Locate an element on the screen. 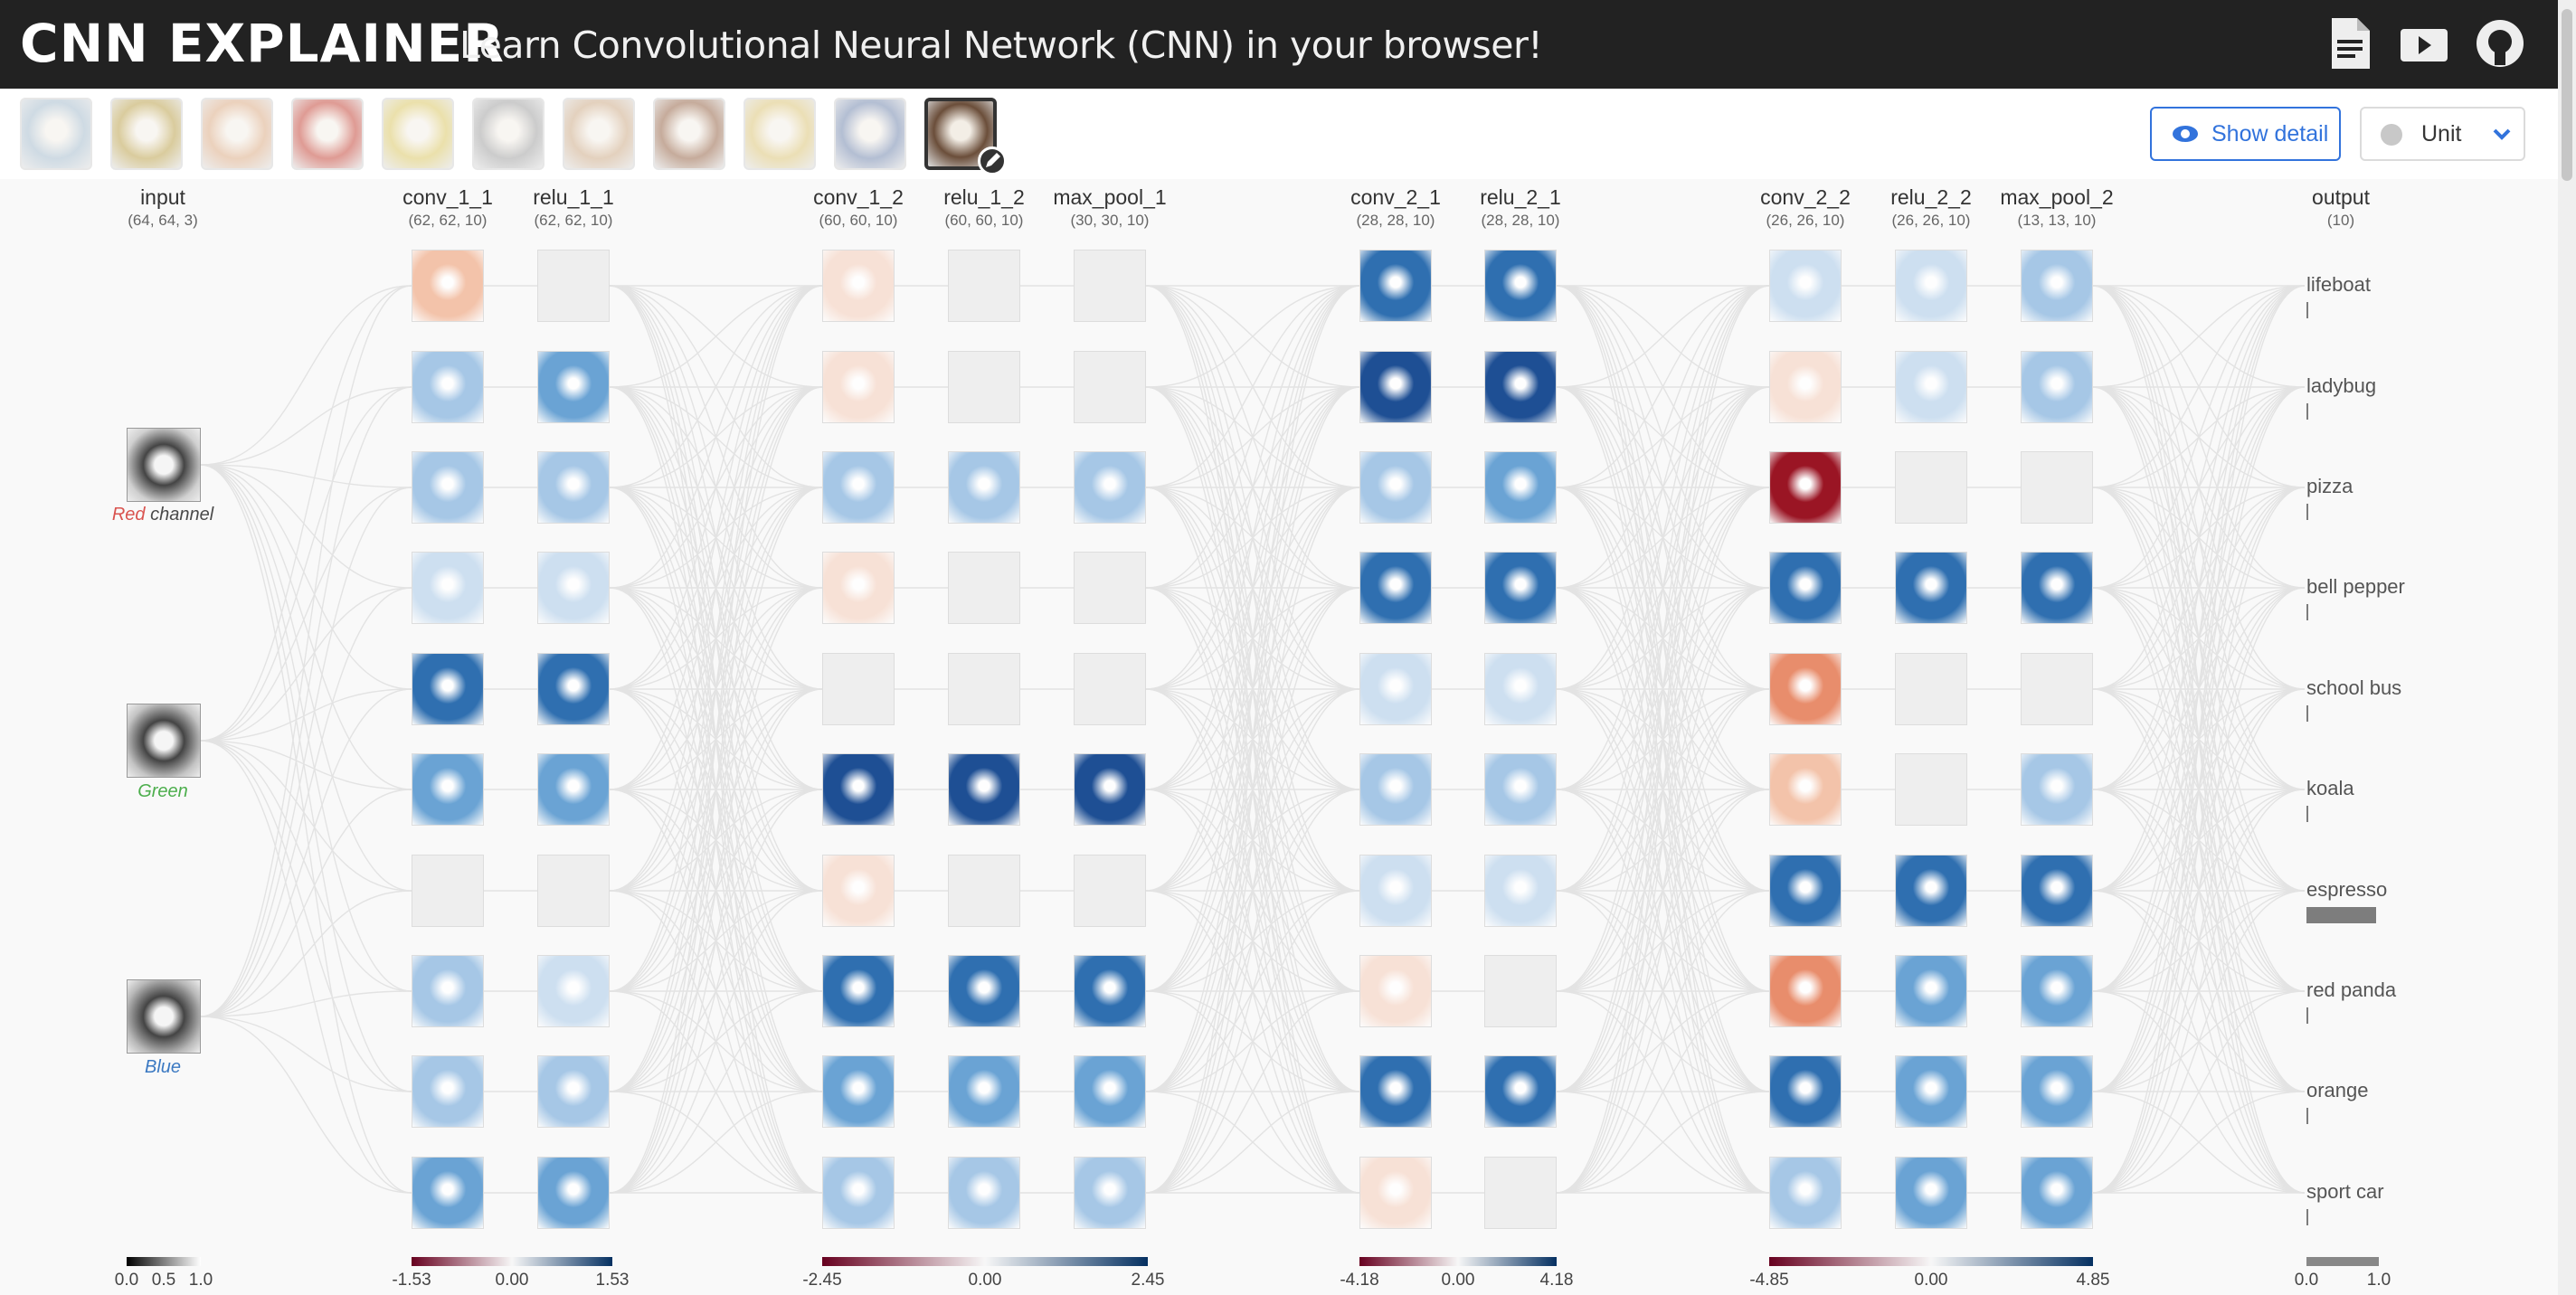 The width and height of the screenshot is (2576, 1295). output-class-label: red panda is located at coordinates (2351, 989).